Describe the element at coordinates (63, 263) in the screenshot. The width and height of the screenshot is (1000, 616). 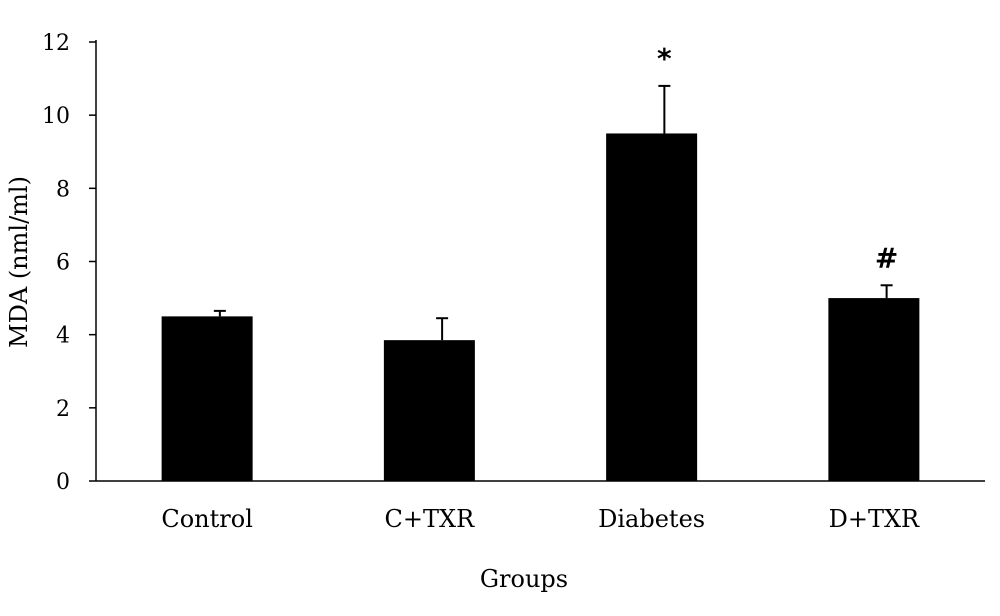
I see `y-tick-label: 6` at that location.